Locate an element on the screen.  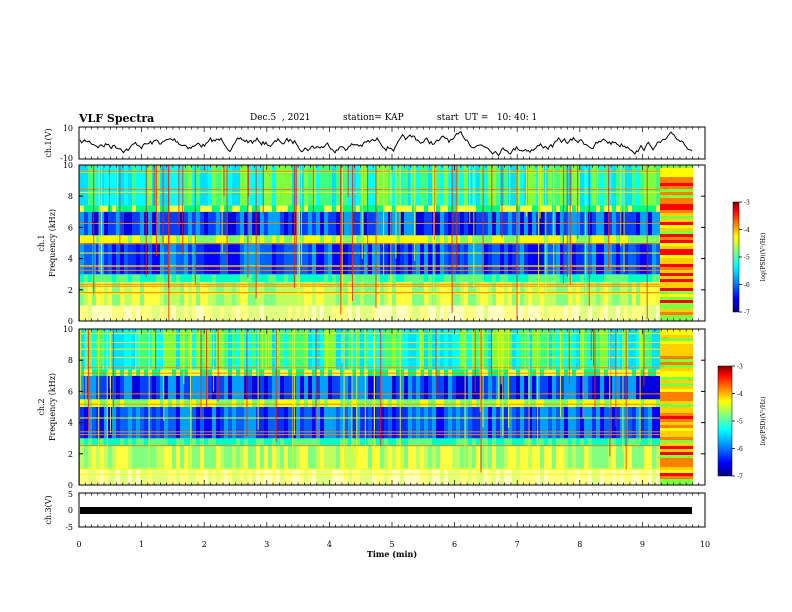
ch1-ytick-top: 10 is located at coordinates (68, 128).